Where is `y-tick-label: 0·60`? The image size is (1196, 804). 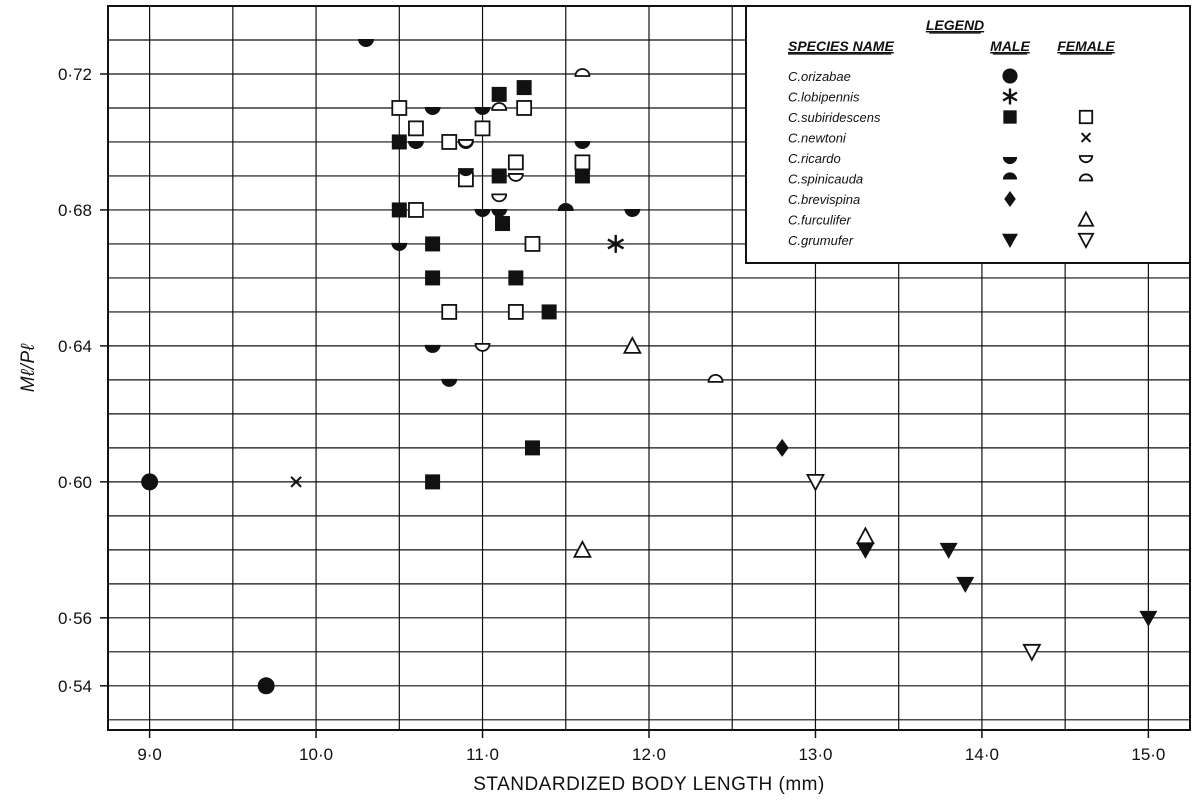
y-tick-label: 0·60 is located at coordinates (75, 482).